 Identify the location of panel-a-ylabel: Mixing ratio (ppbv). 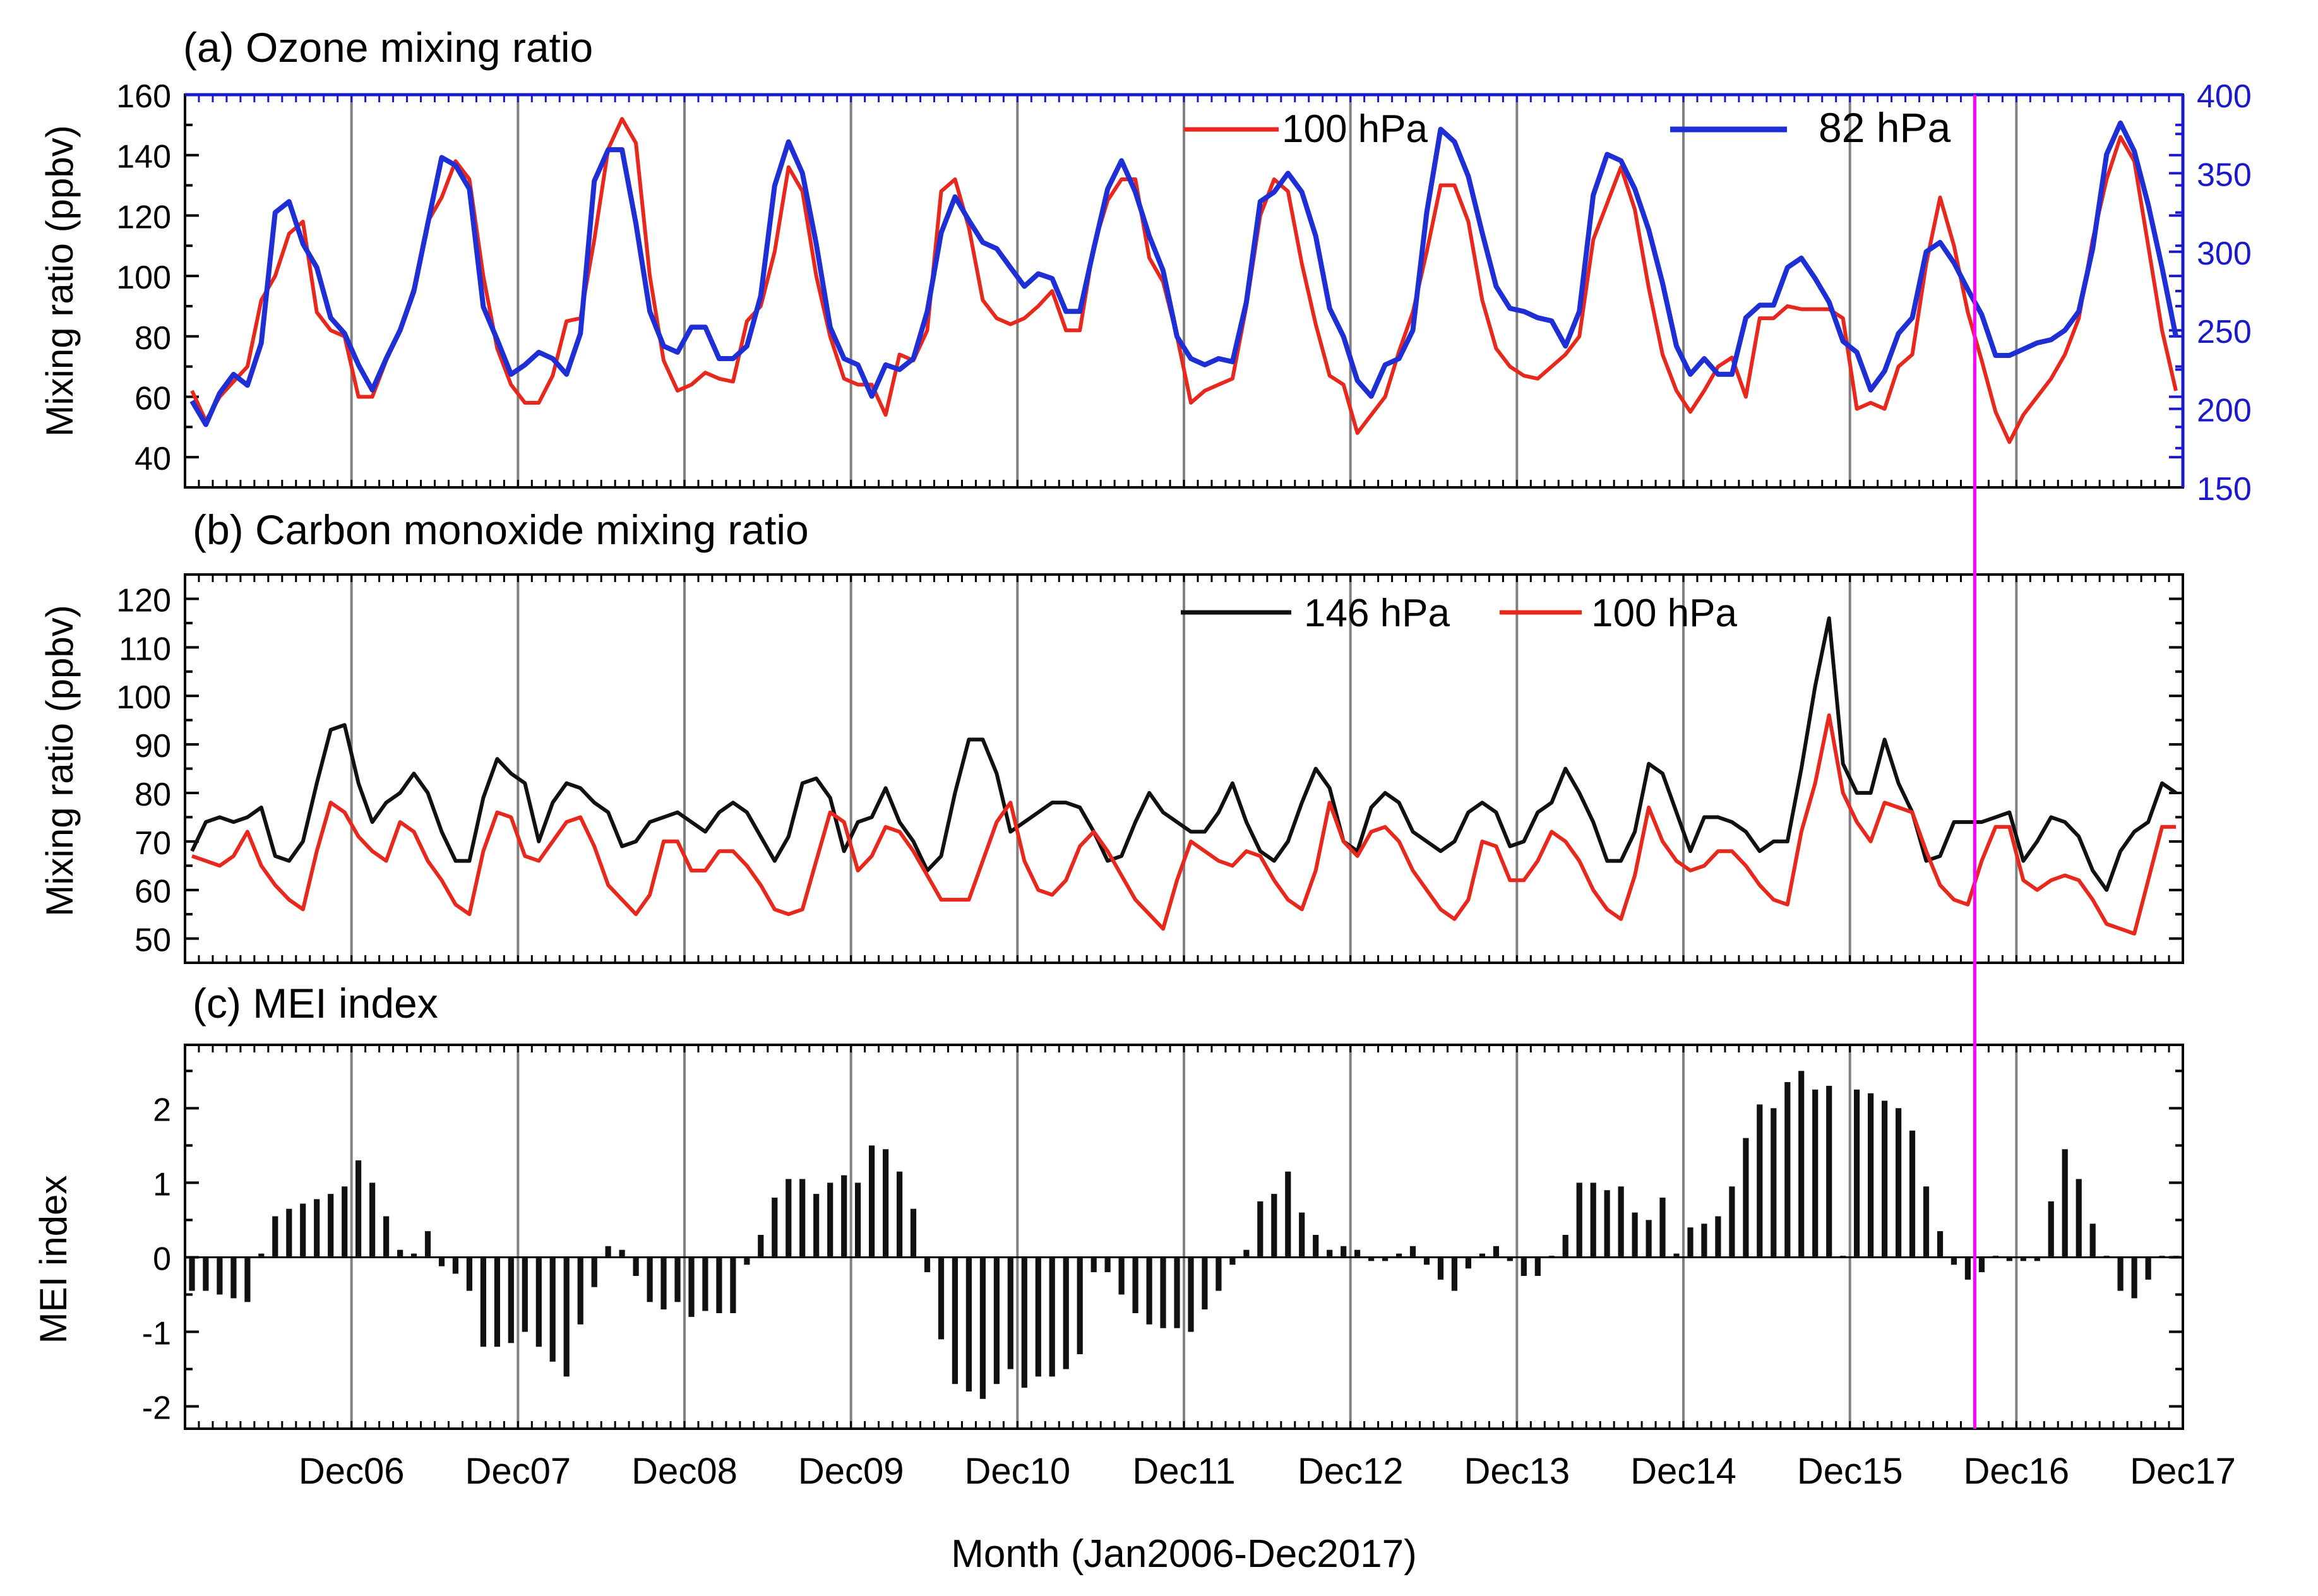
(60, 281).